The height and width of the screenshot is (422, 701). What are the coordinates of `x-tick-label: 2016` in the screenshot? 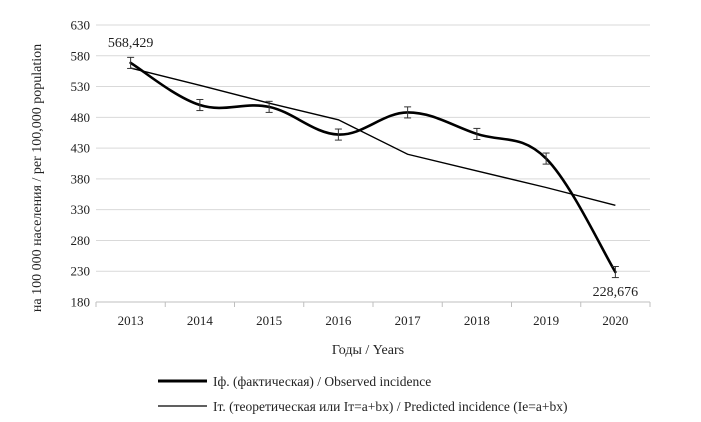 It's located at (338, 320).